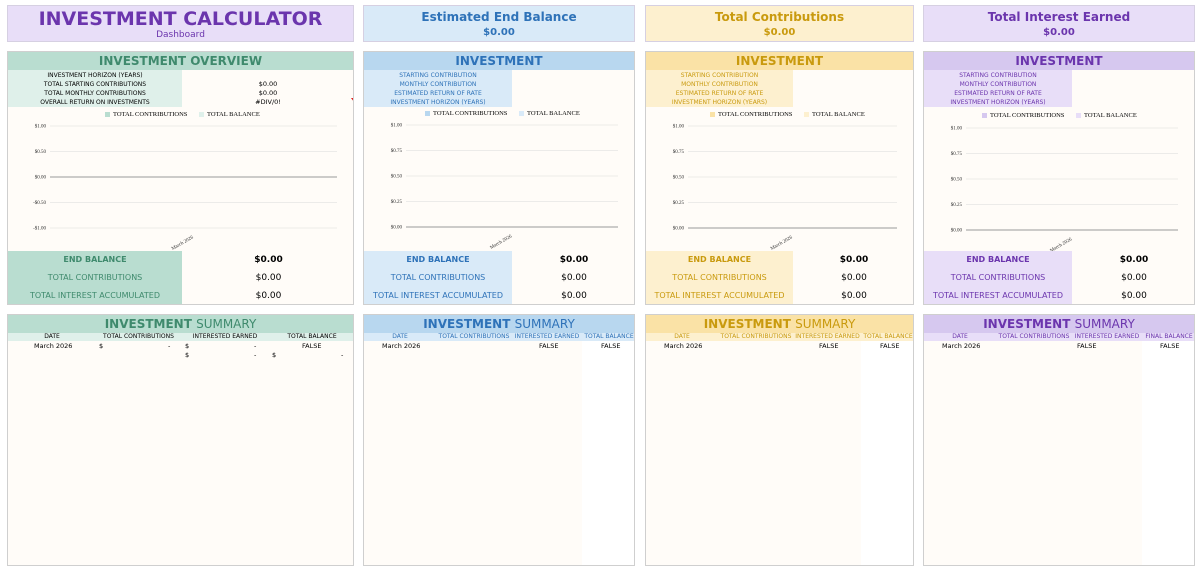 The image size is (1200, 566). What do you see at coordinates (719, 295) in the screenshot?
I see `investment-2-interest-label: TOTAL INTEREST ACCUMULATED` at bounding box center [719, 295].